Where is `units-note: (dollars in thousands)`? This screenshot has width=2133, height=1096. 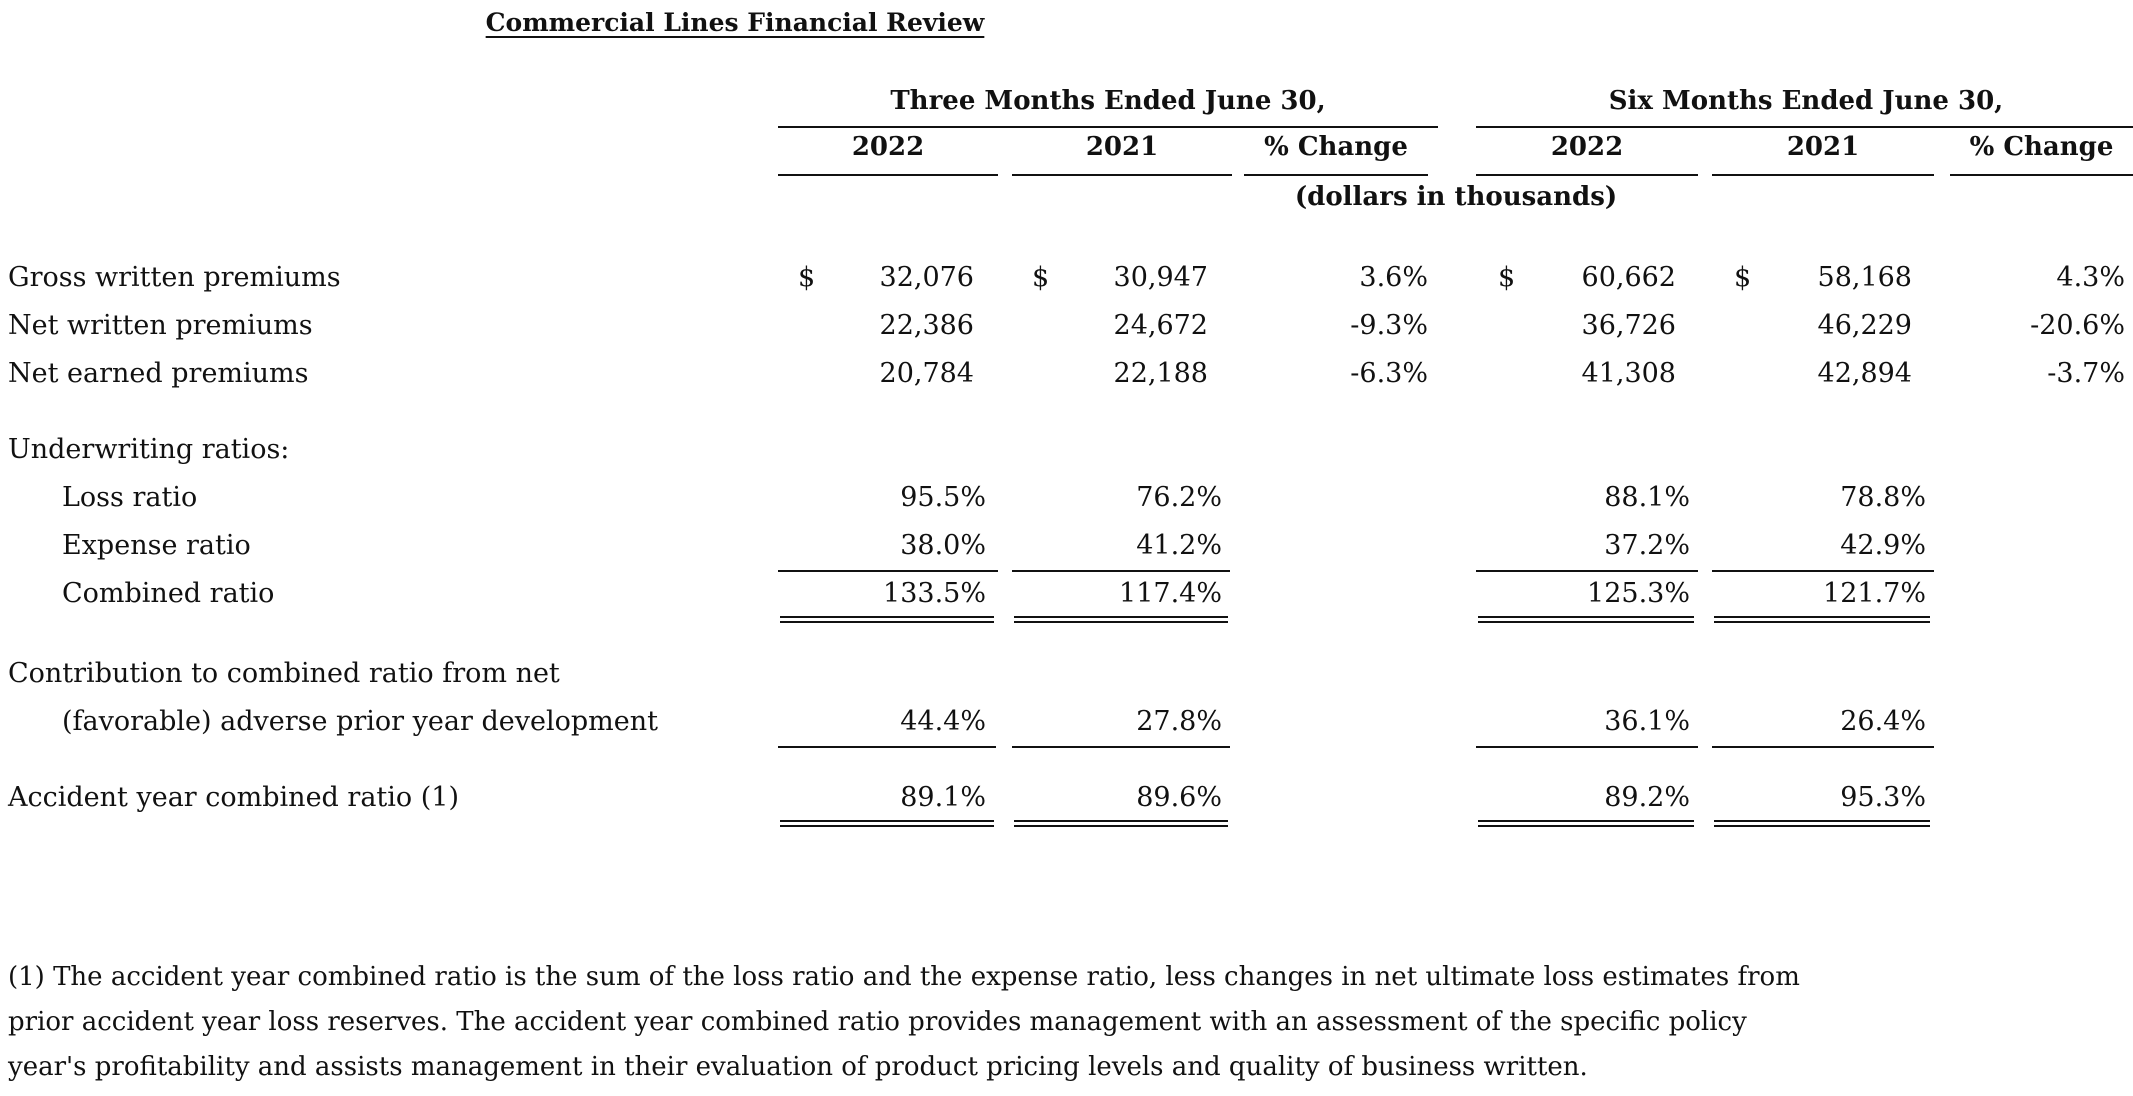
units-note: (dollars in thousands) is located at coordinates (1456, 197).